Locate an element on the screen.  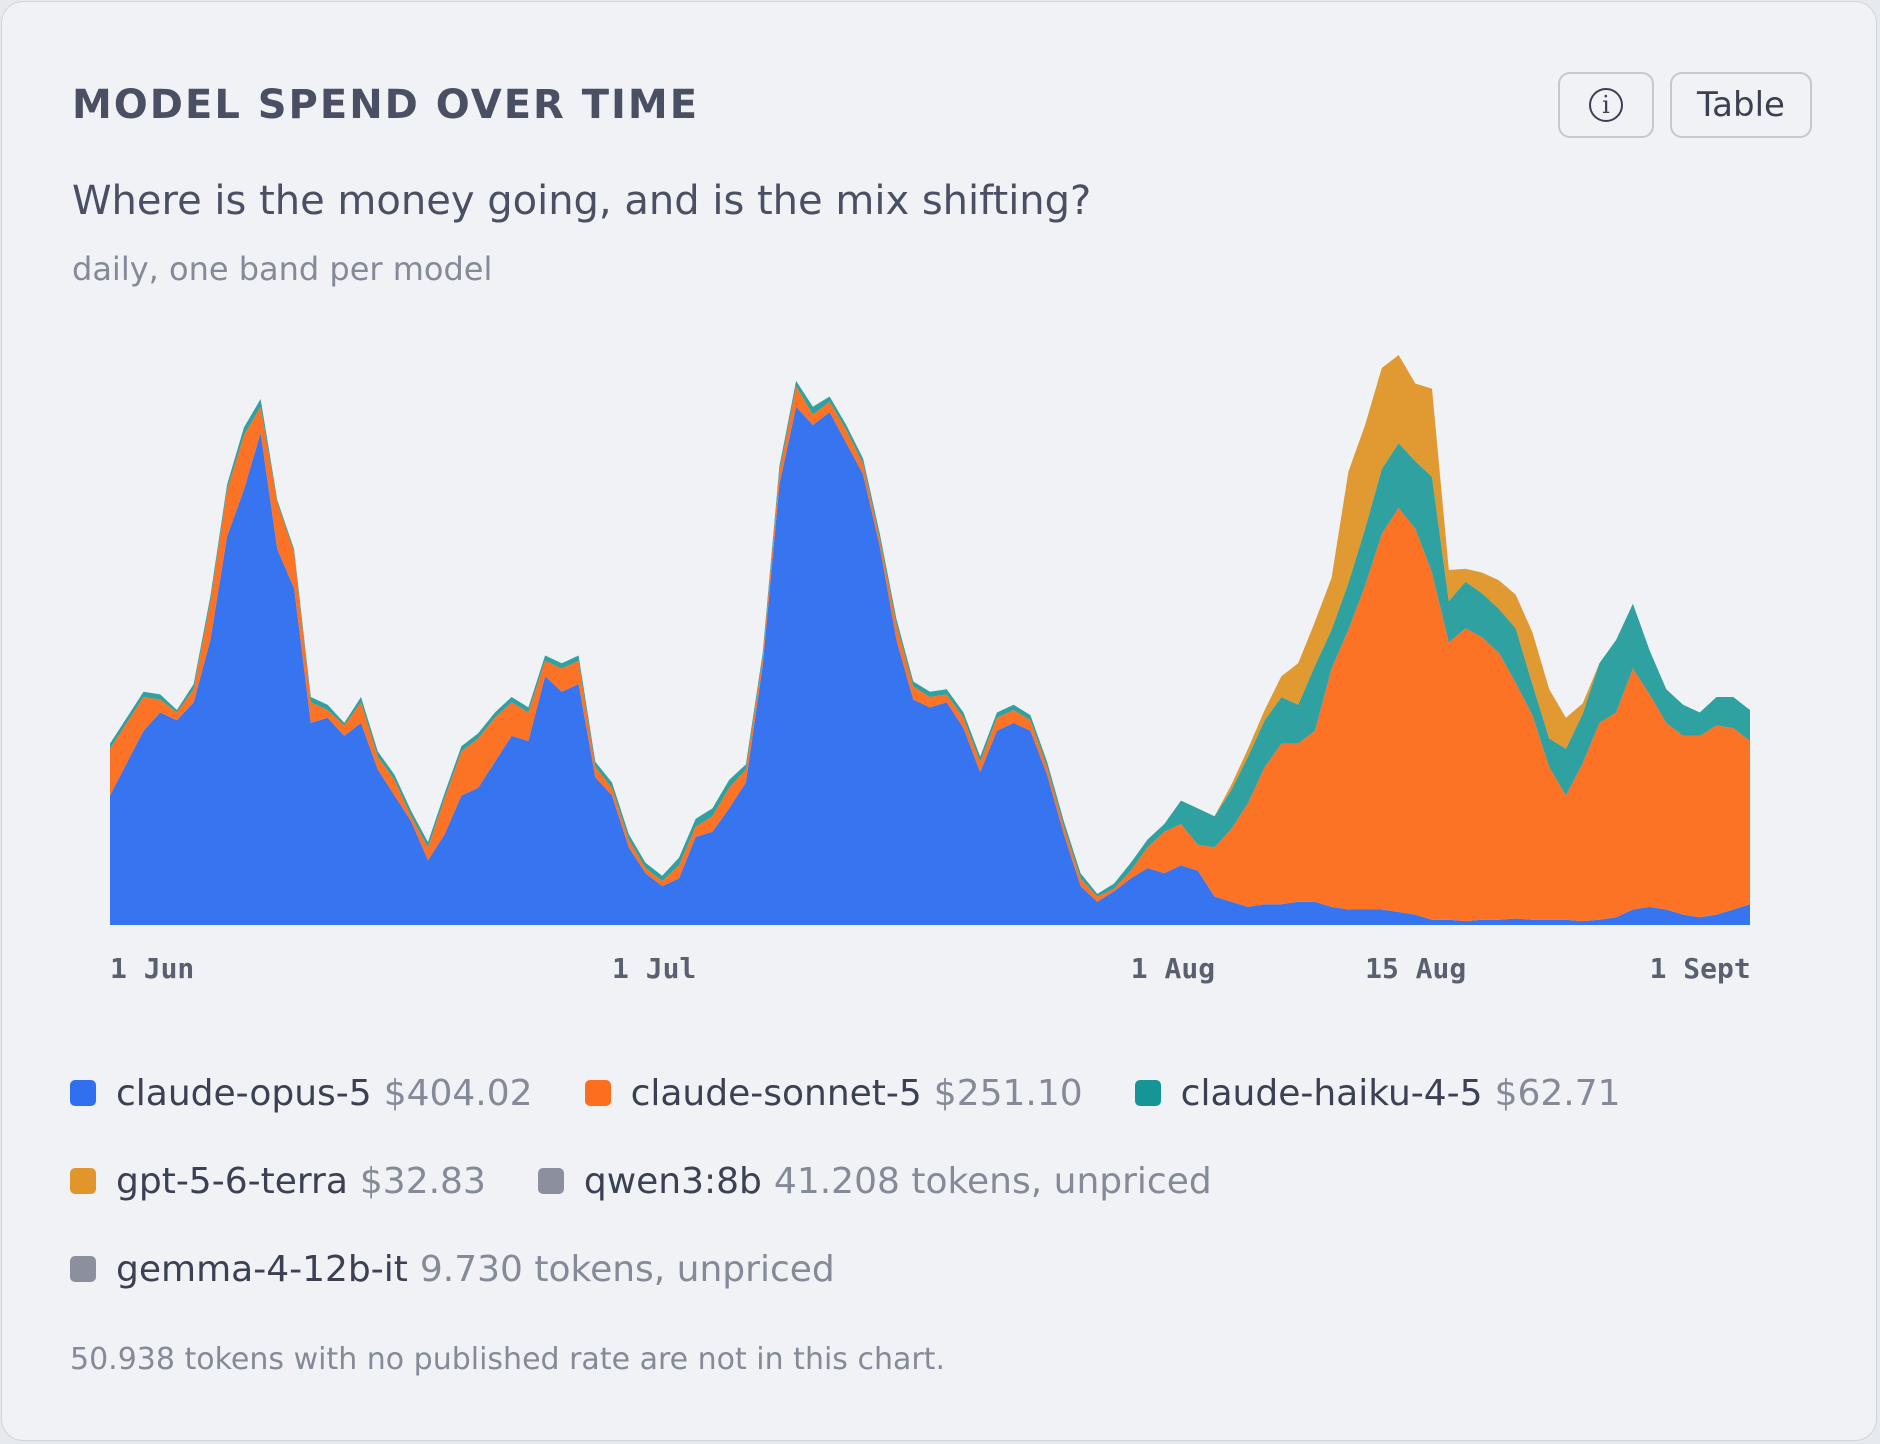
legend-name: claude-opus-5 is located at coordinates (244, 1093).